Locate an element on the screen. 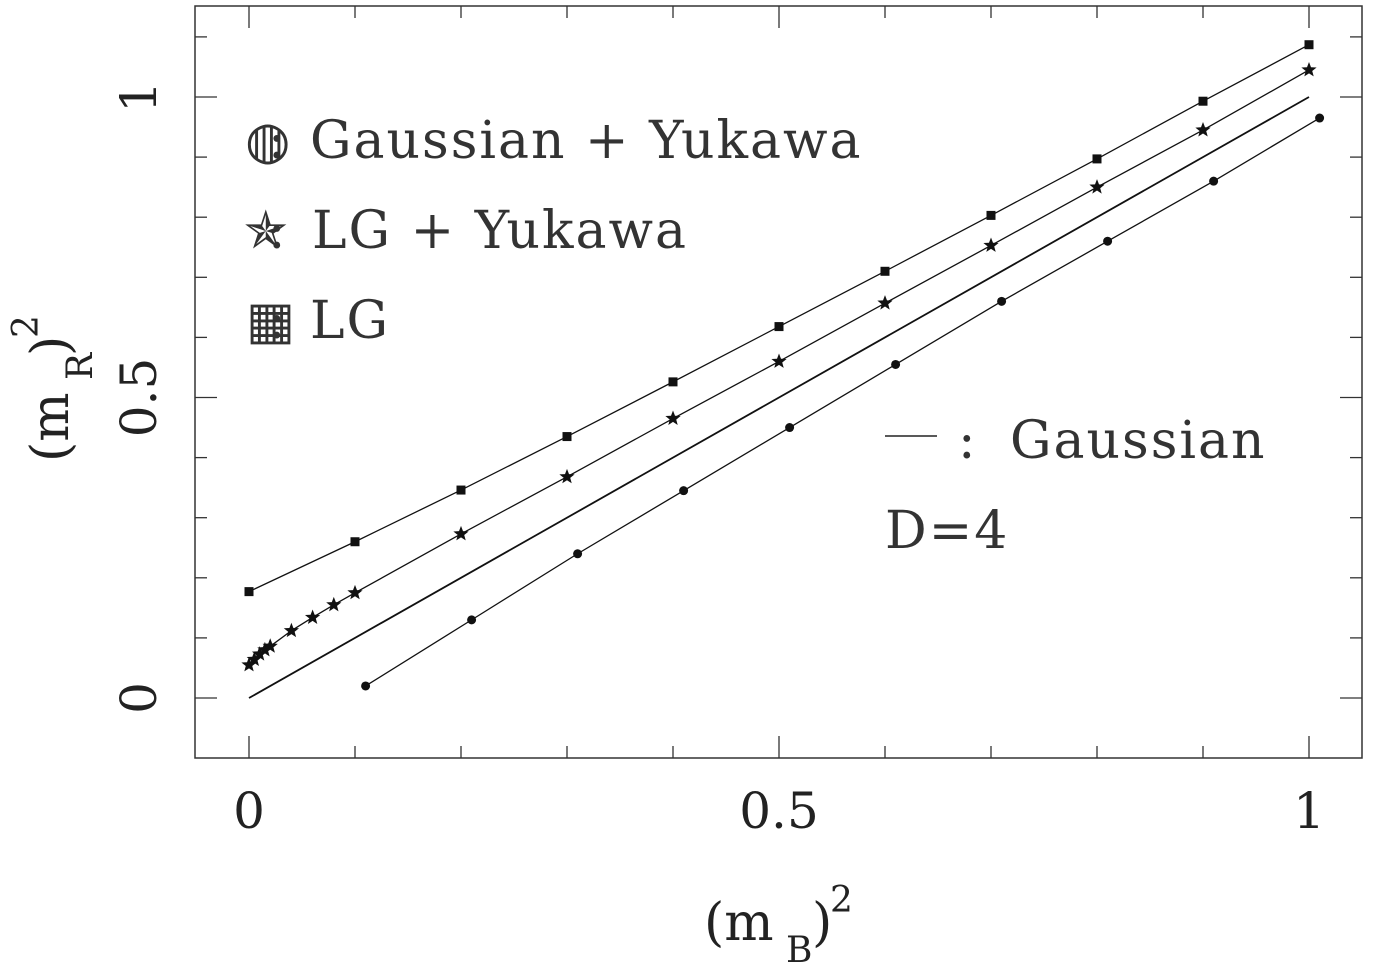  y-axis-label: (m R ) 2 is located at coordinates (53, 388).